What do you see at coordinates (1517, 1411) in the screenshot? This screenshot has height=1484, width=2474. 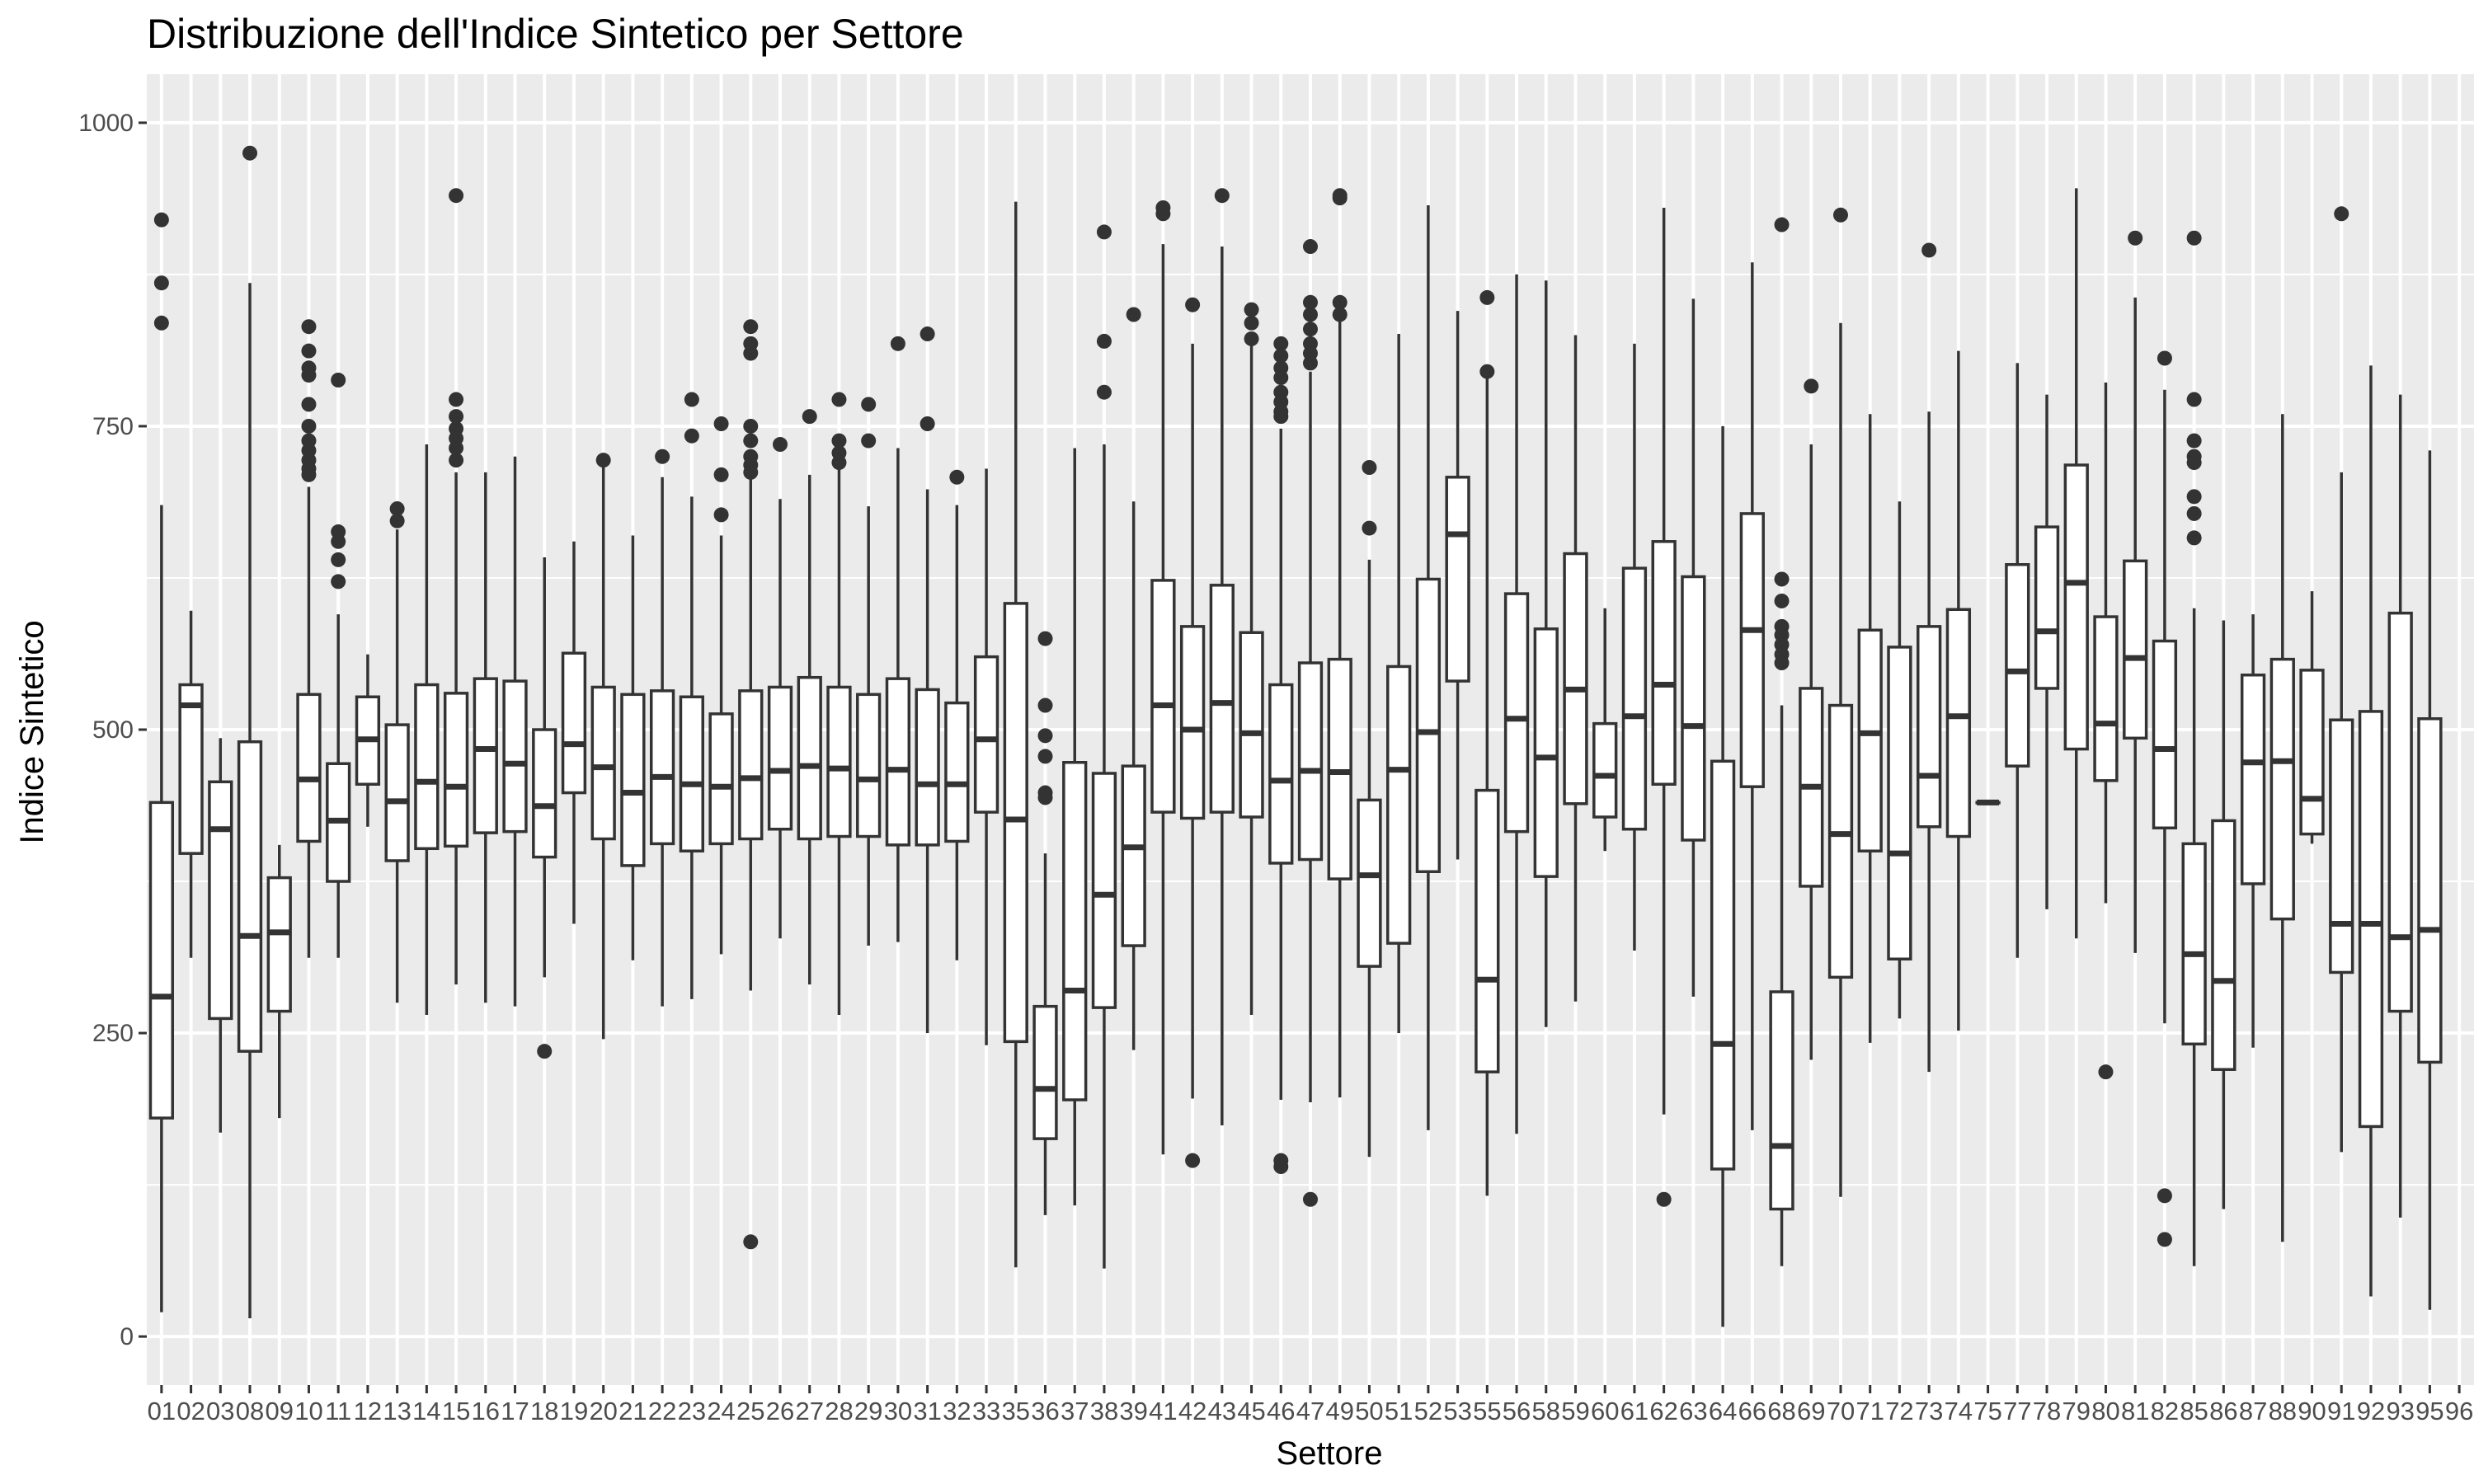 I see `x-tick-label: 56` at bounding box center [1517, 1411].